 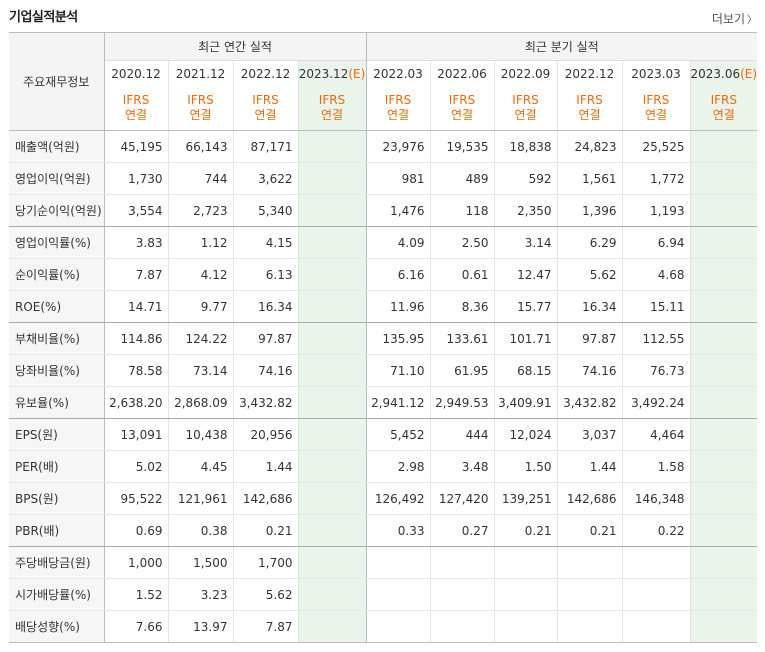 I want to click on quarter-value-cell: 74.16, so click(x=589, y=370).